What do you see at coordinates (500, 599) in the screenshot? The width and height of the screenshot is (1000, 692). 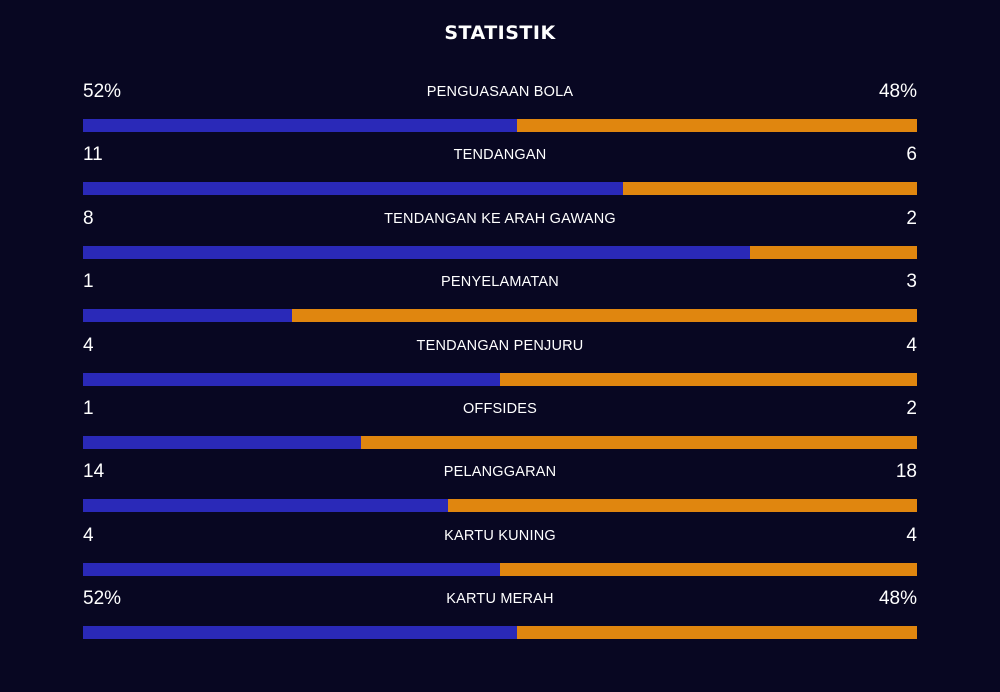 I see `stat-label: KARTU MERAH` at bounding box center [500, 599].